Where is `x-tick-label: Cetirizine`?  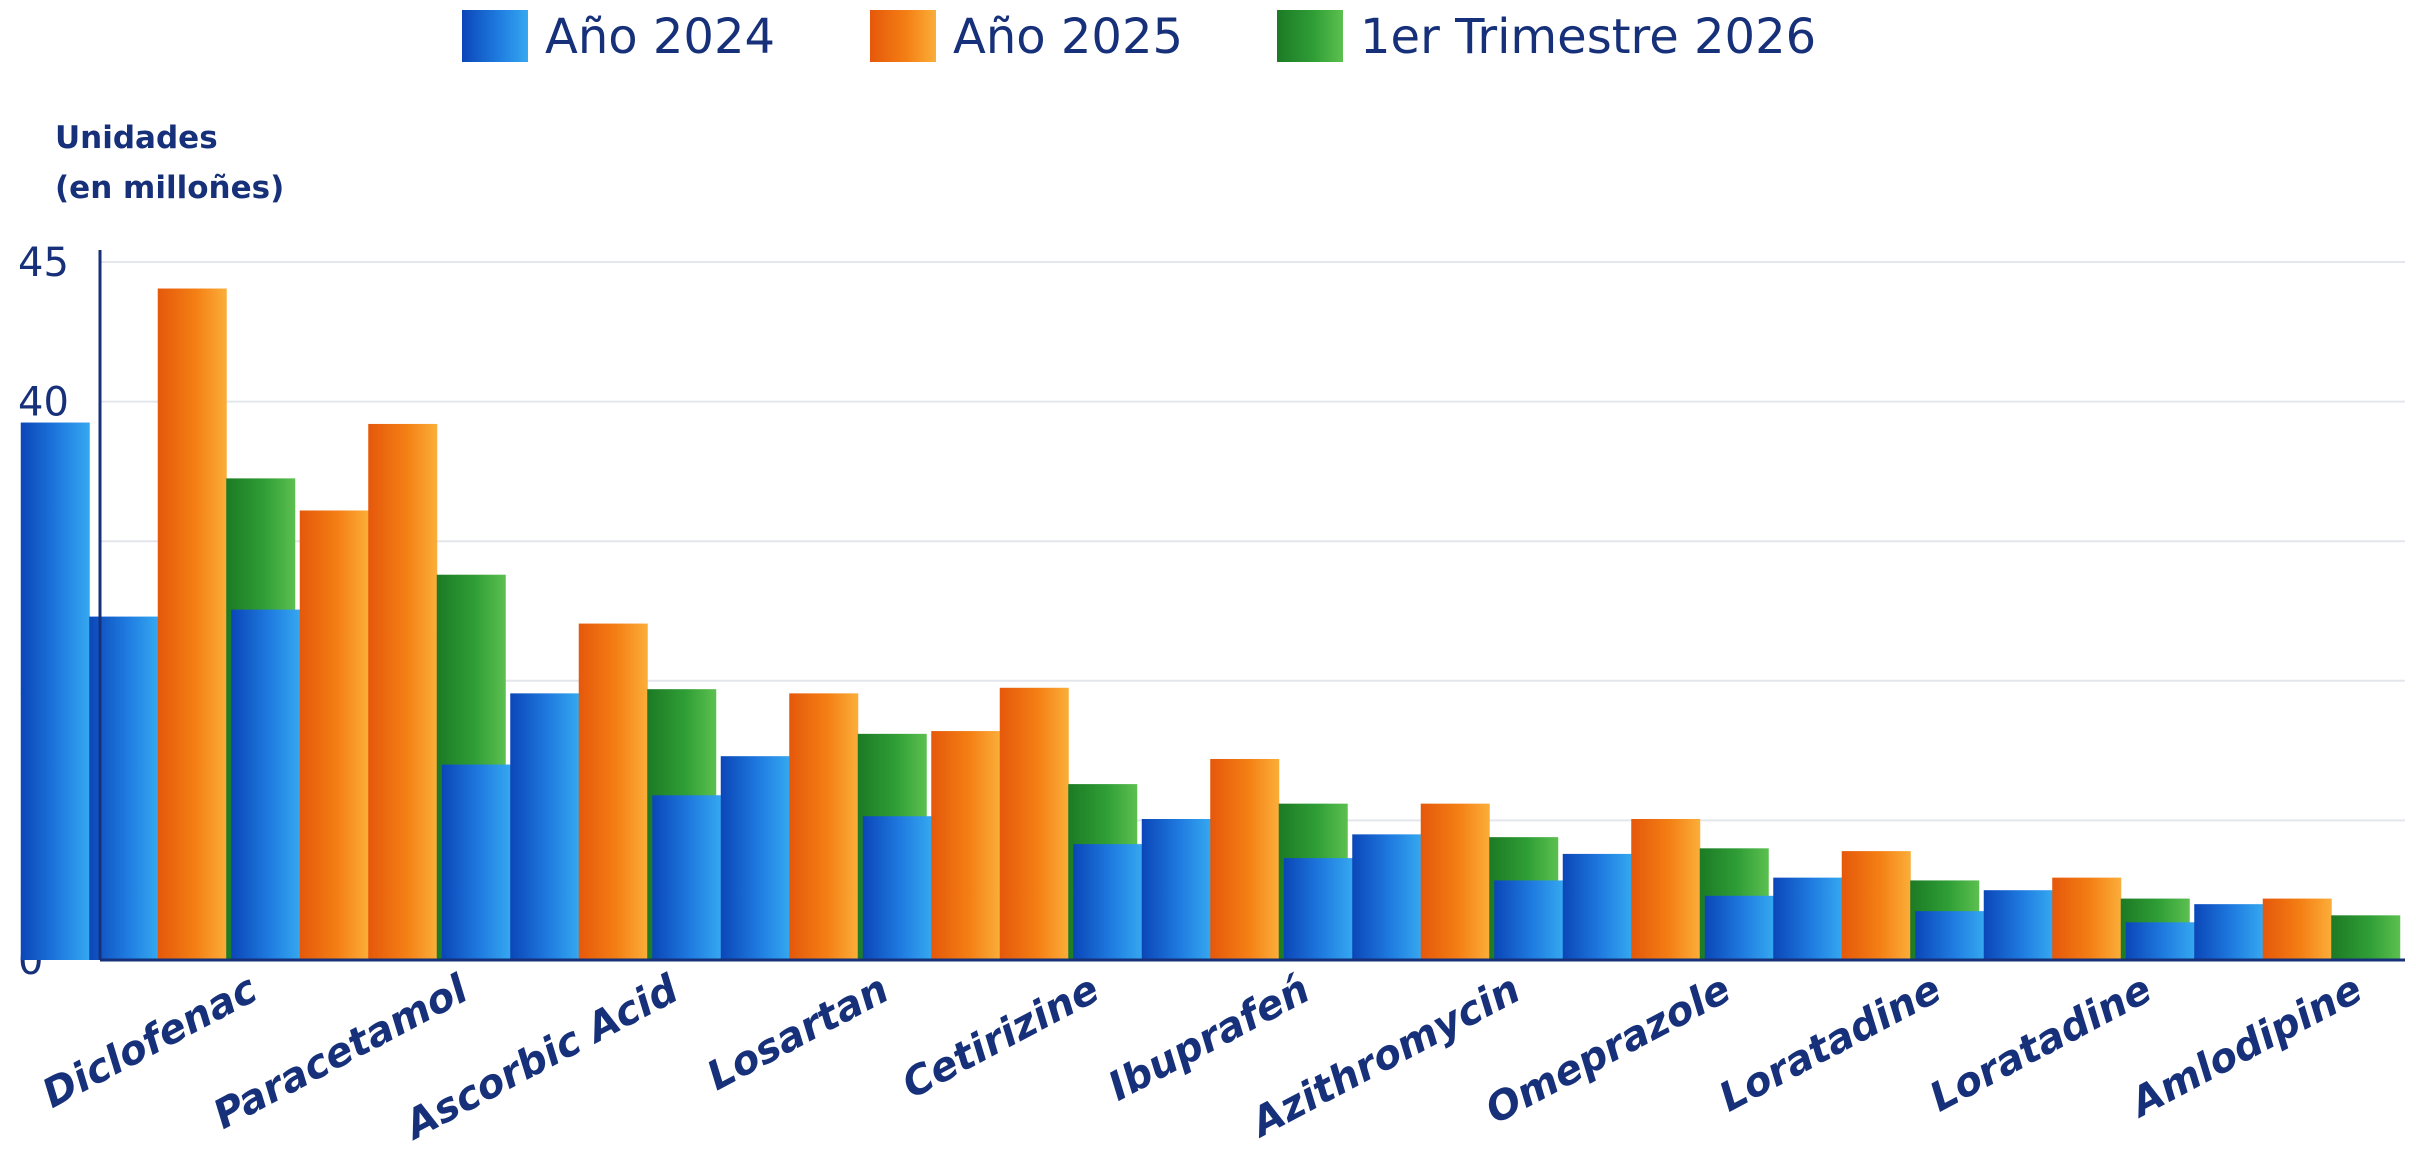
x-tick-label: Cetirizine is located at coordinates (1001, 1037).